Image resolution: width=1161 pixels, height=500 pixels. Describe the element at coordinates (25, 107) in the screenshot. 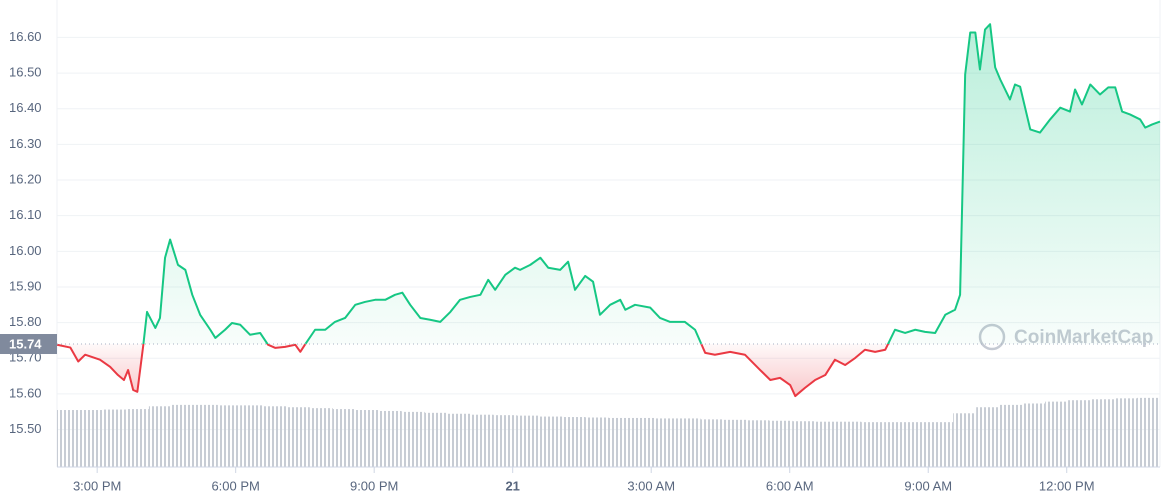

I see `y-tick-label: 16.40` at that location.